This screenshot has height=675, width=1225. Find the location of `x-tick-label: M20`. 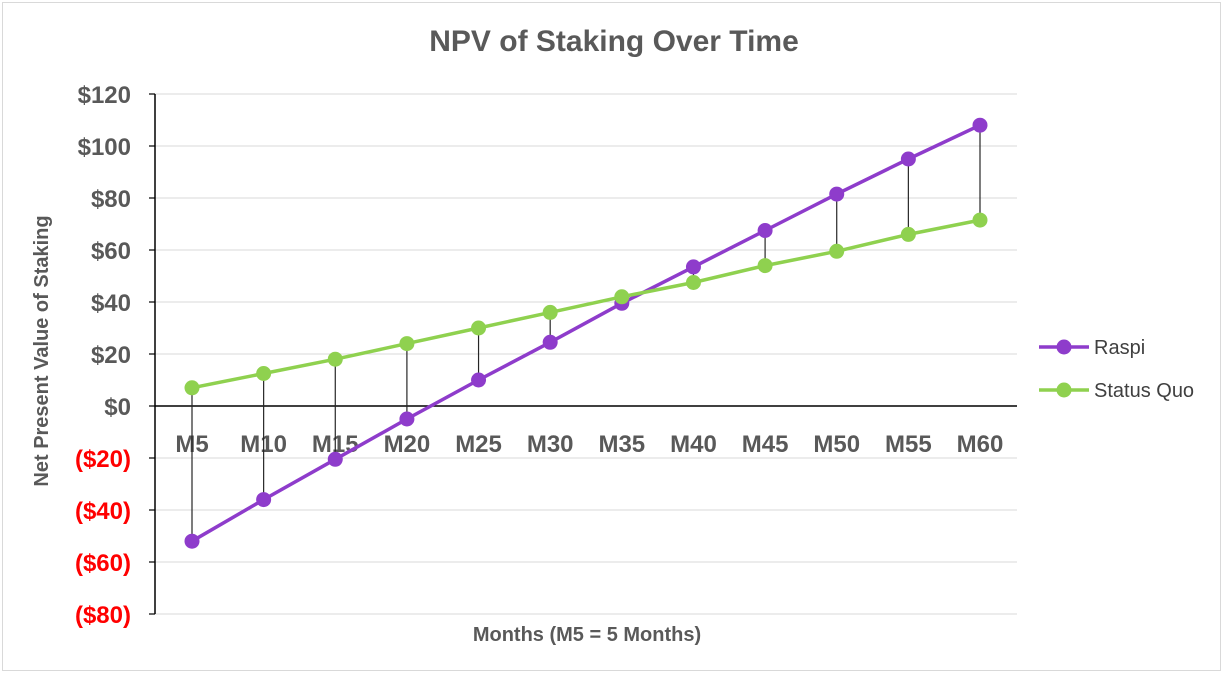

x-tick-label: M20 is located at coordinates (407, 444).